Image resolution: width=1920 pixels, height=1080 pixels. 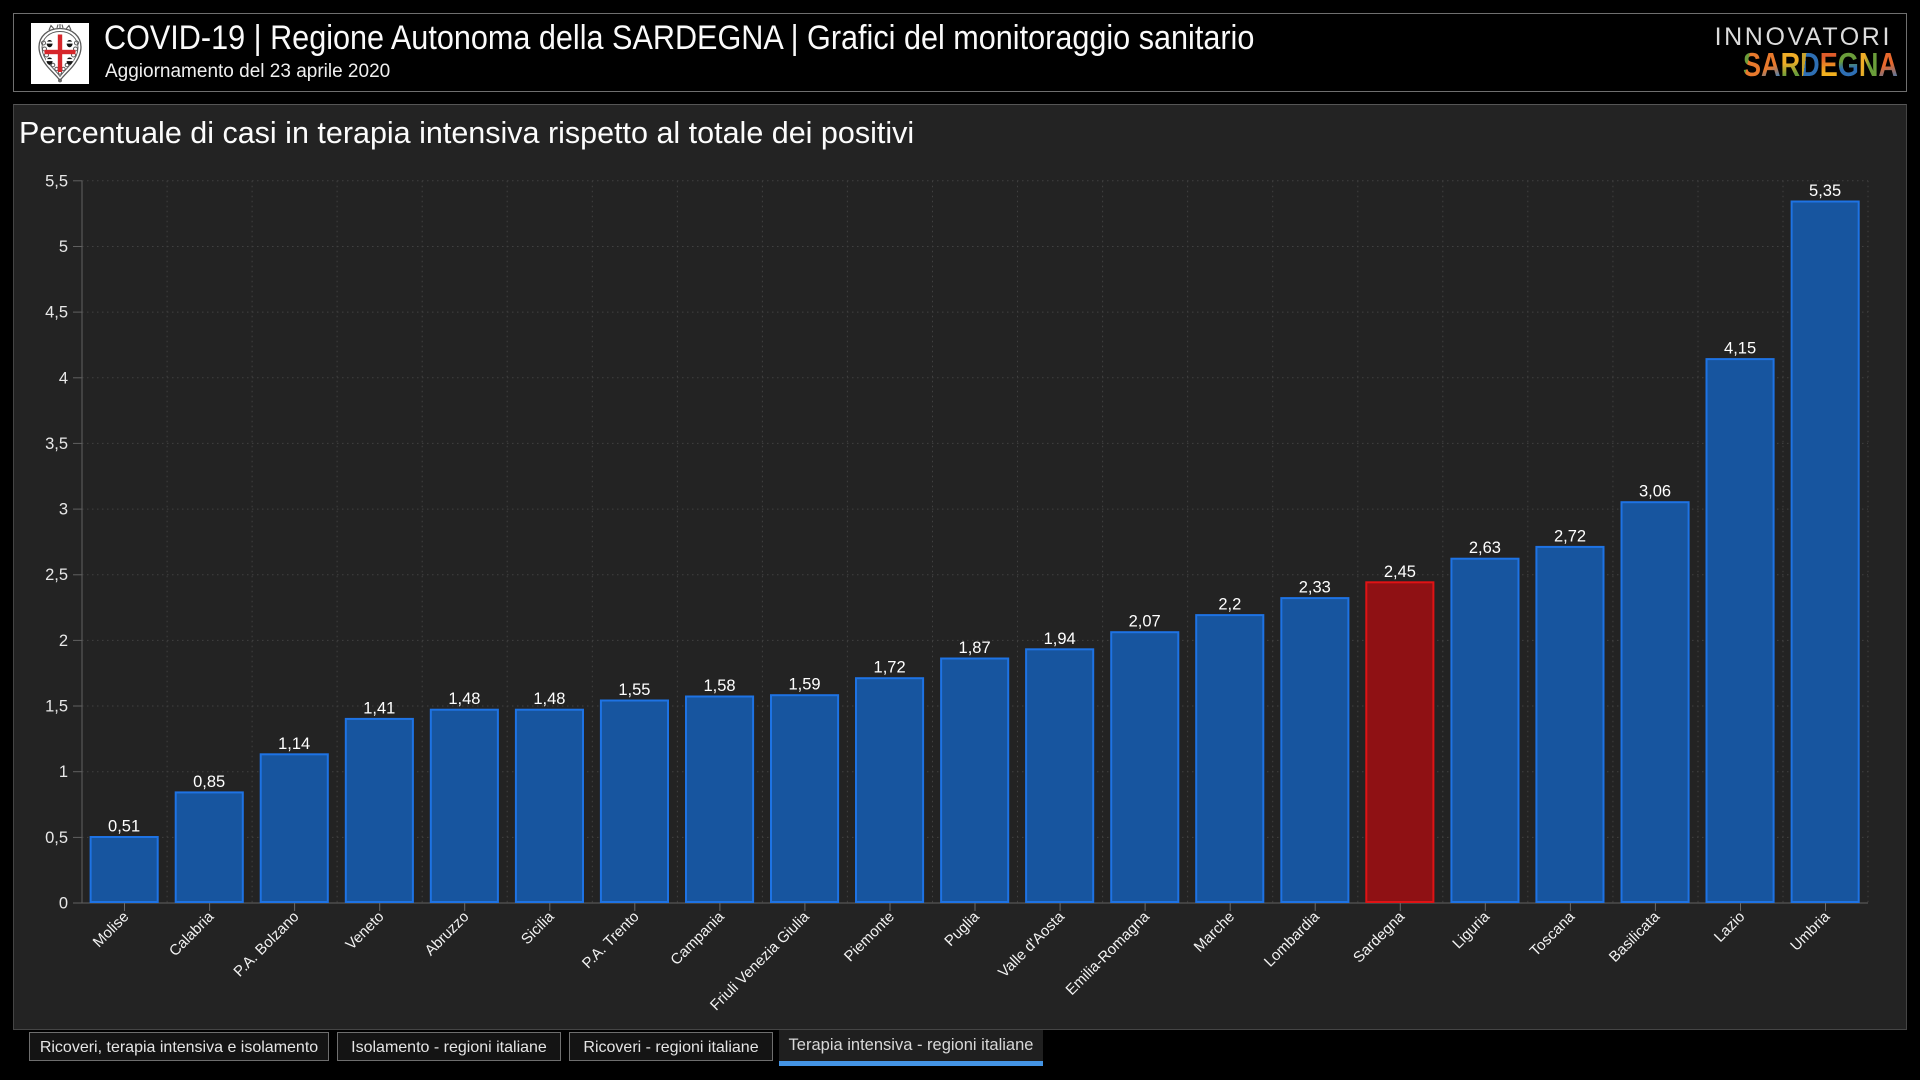 I want to click on svg-text: Abruzzo, so click(x=447, y=933).